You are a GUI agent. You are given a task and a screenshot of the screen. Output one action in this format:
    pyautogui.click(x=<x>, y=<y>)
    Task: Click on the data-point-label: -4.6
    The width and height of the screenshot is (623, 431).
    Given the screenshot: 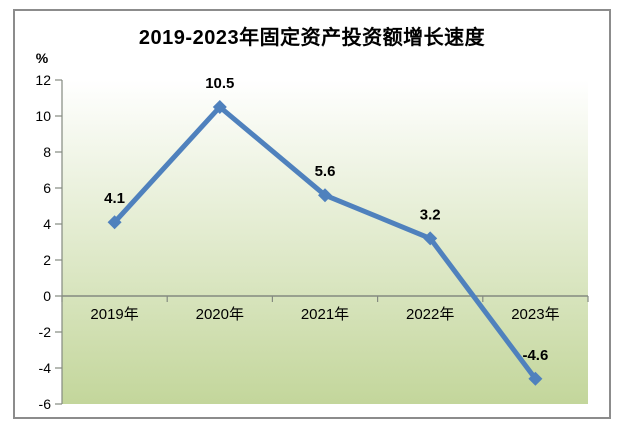 What is the action you would take?
    pyautogui.click(x=535, y=355)
    